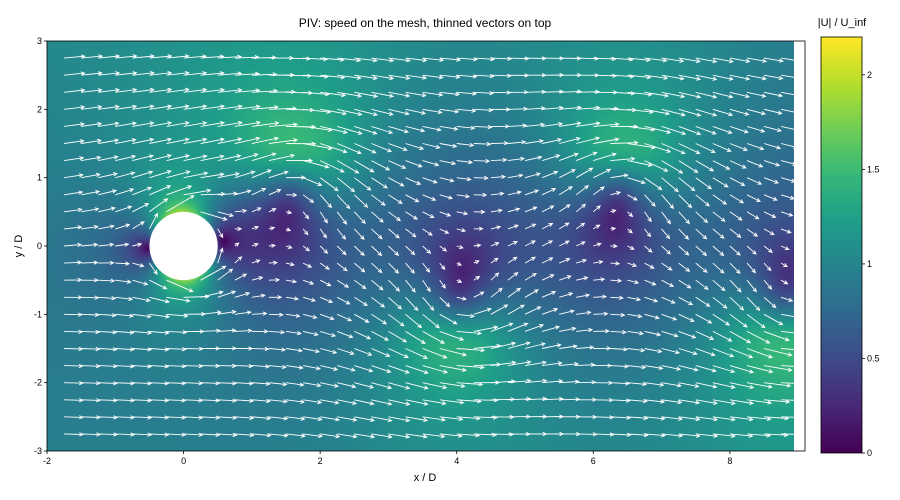 The height and width of the screenshot is (500, 900). I want to click on x-tick-label: 8, so click(729, 461).